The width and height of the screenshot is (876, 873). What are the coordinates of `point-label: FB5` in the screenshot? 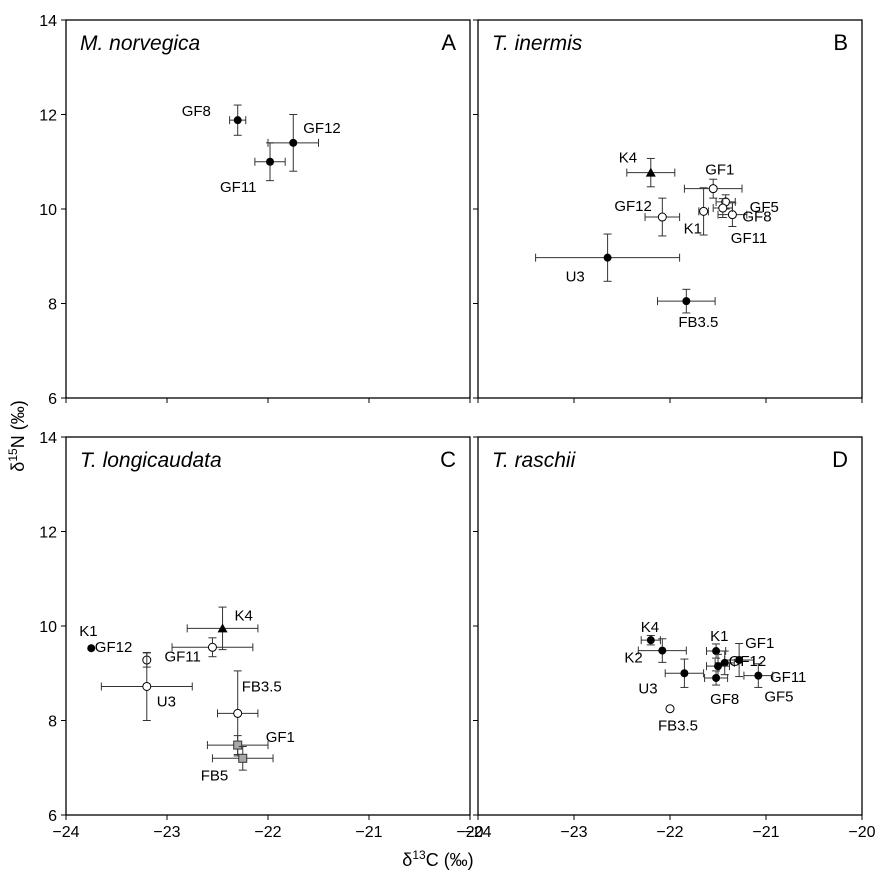 It's located at (215, 775).